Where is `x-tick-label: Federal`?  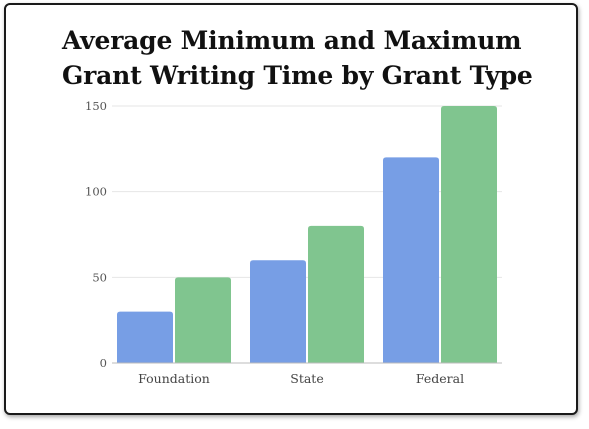 x-tick-label: Federal is located at coordinates (440, 378).